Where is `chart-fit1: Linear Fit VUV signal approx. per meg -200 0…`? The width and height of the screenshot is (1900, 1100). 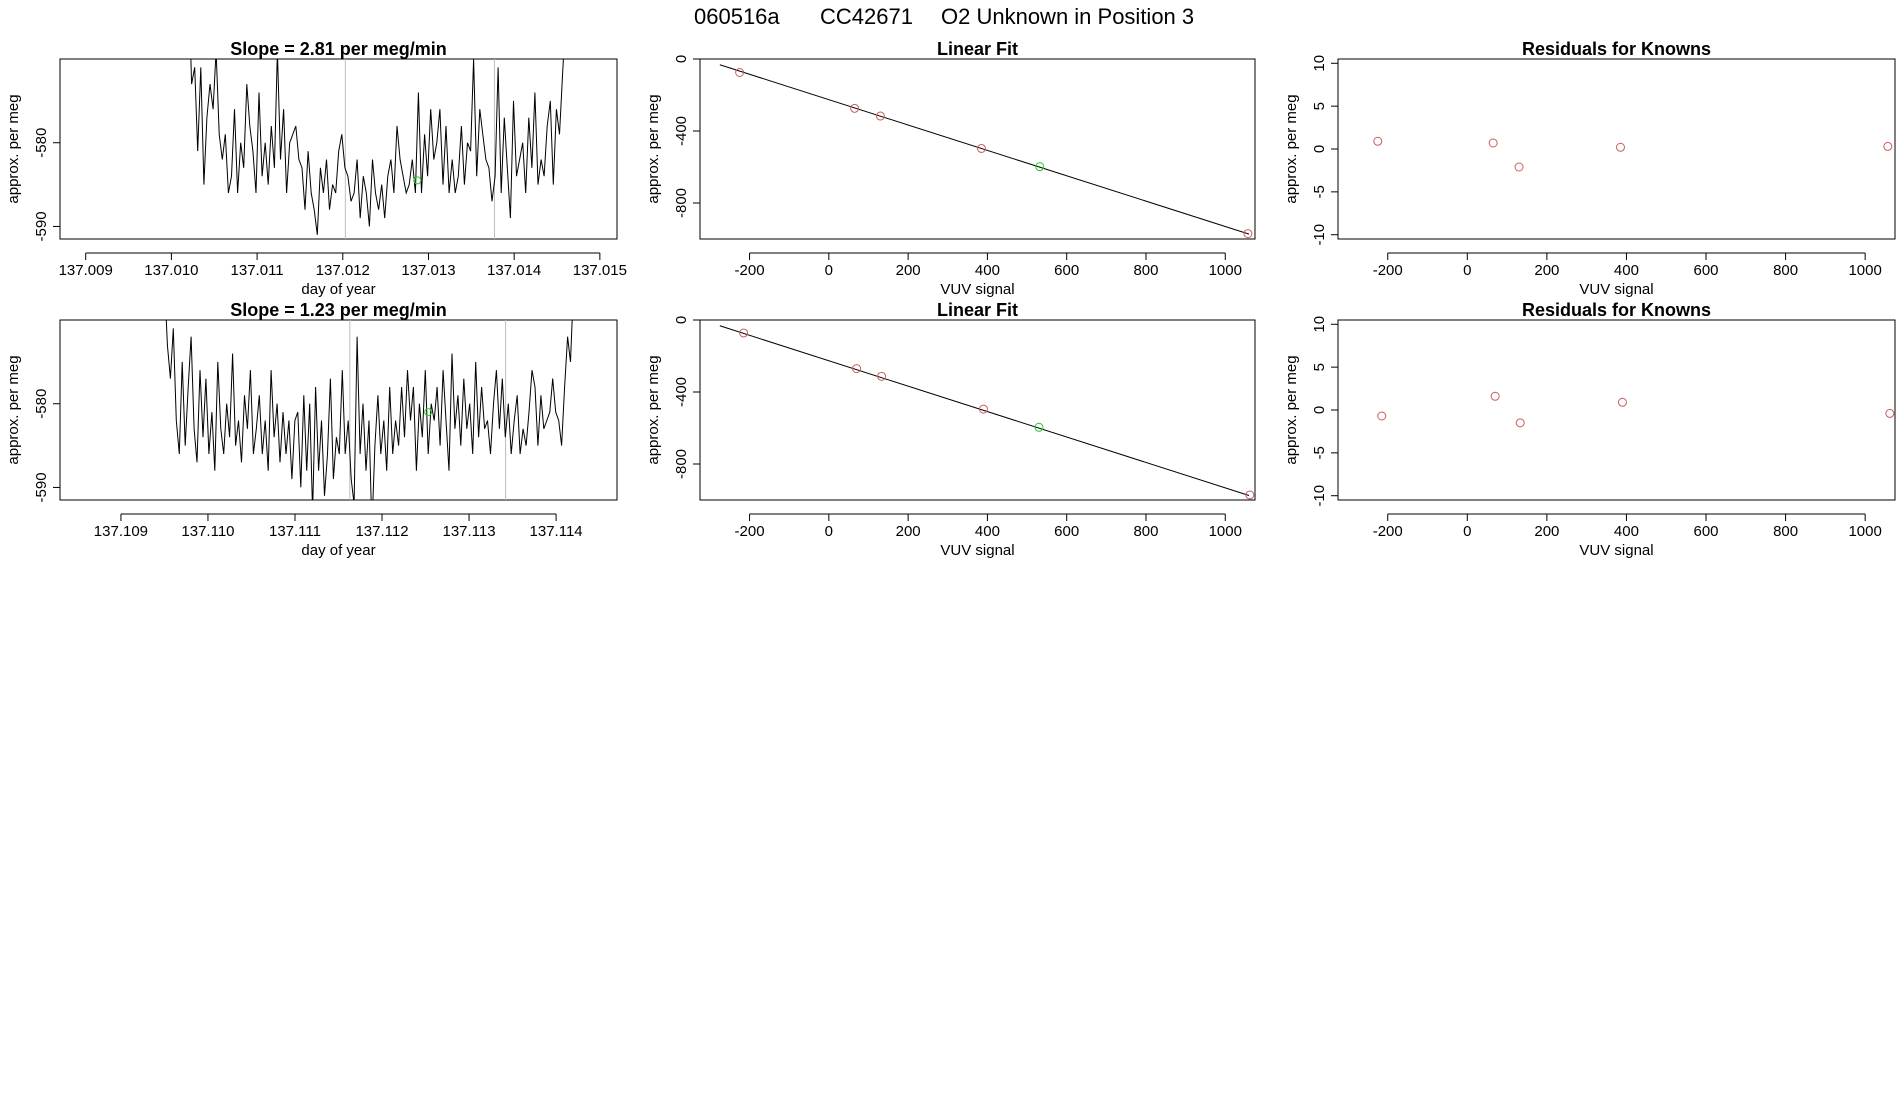
chart-fit1: Linear Fit VUV signal approx. per meg -200 0… is located at coordinates (950, 168).